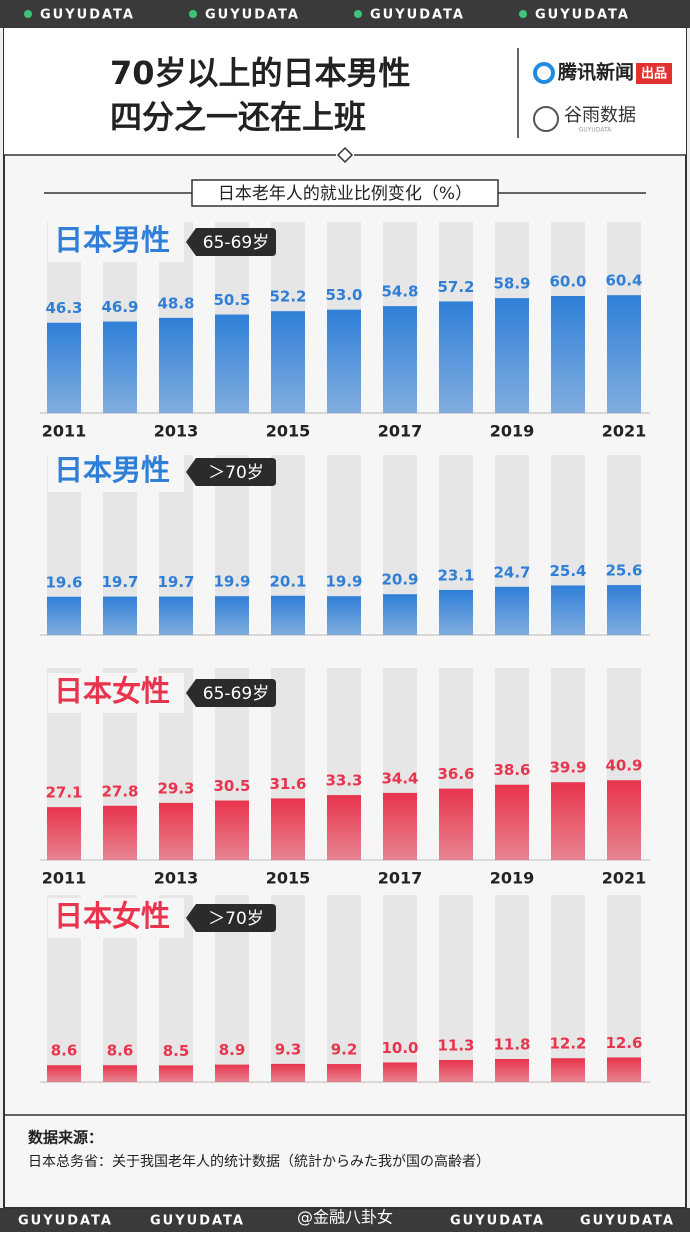 This screenshot has height=1236, width=690. I want to click on value-label: 10.0, so click(399, 1048).